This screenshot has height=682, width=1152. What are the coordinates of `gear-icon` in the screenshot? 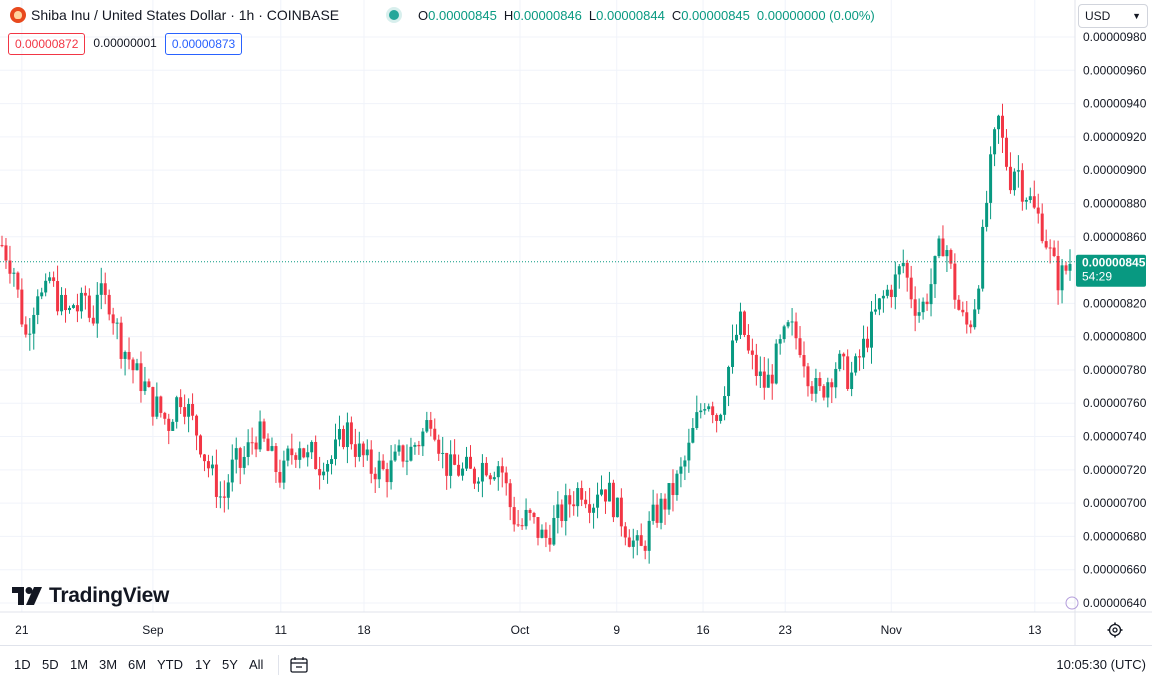 It's located at (1115, 630).